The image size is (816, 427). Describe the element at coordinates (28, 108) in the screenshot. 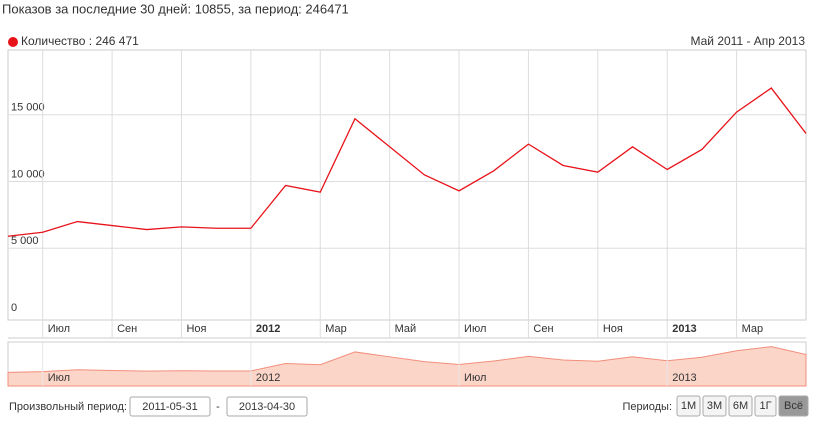

I see `y-tick-label: 15 000` at that location.